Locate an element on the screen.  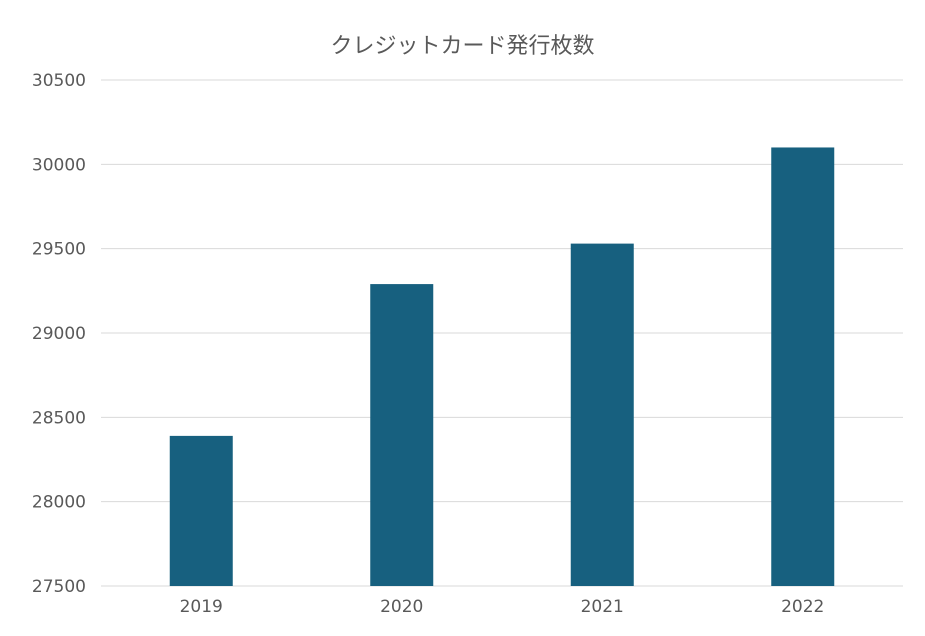
y-tick-label: 27500 is located at coordinates (59, 587).